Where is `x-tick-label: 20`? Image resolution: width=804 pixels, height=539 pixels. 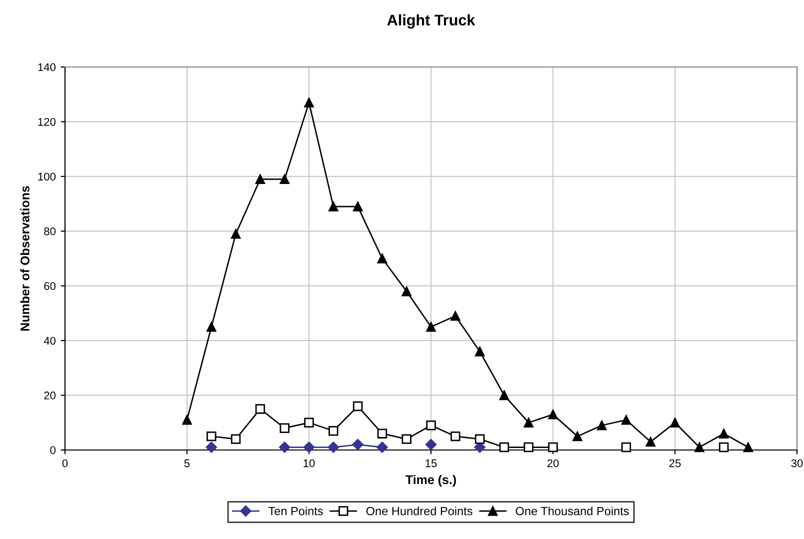
x-tick-label: 20 is located at coordinates (553, 463).